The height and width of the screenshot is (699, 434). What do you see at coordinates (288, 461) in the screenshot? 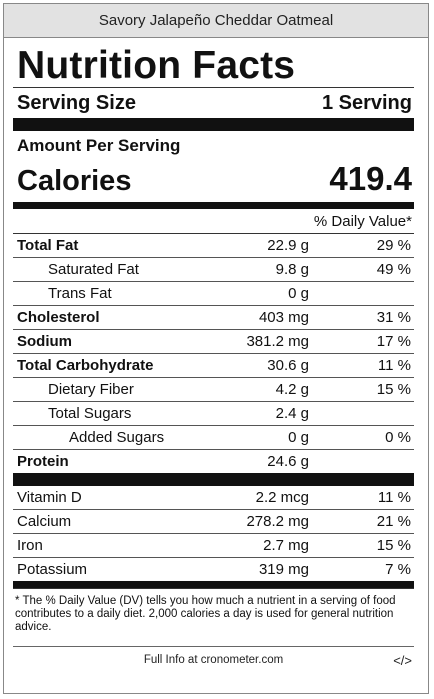
I see `nutrient-amount: 24.6 g` at bounding box center [288, 461].